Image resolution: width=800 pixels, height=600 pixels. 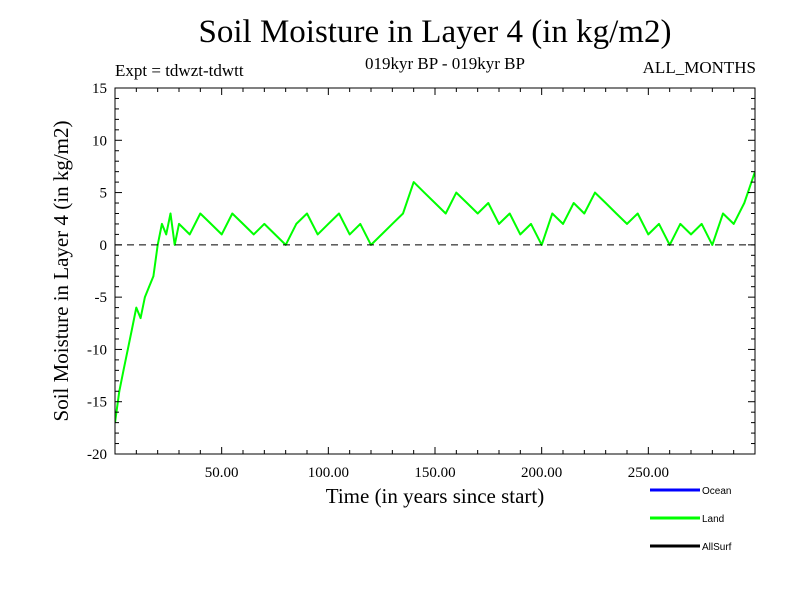 What do you see at coordinates (97, 350) in the screenshot?
I see `y-tick-label: -10` at bounding box center [97, 350].